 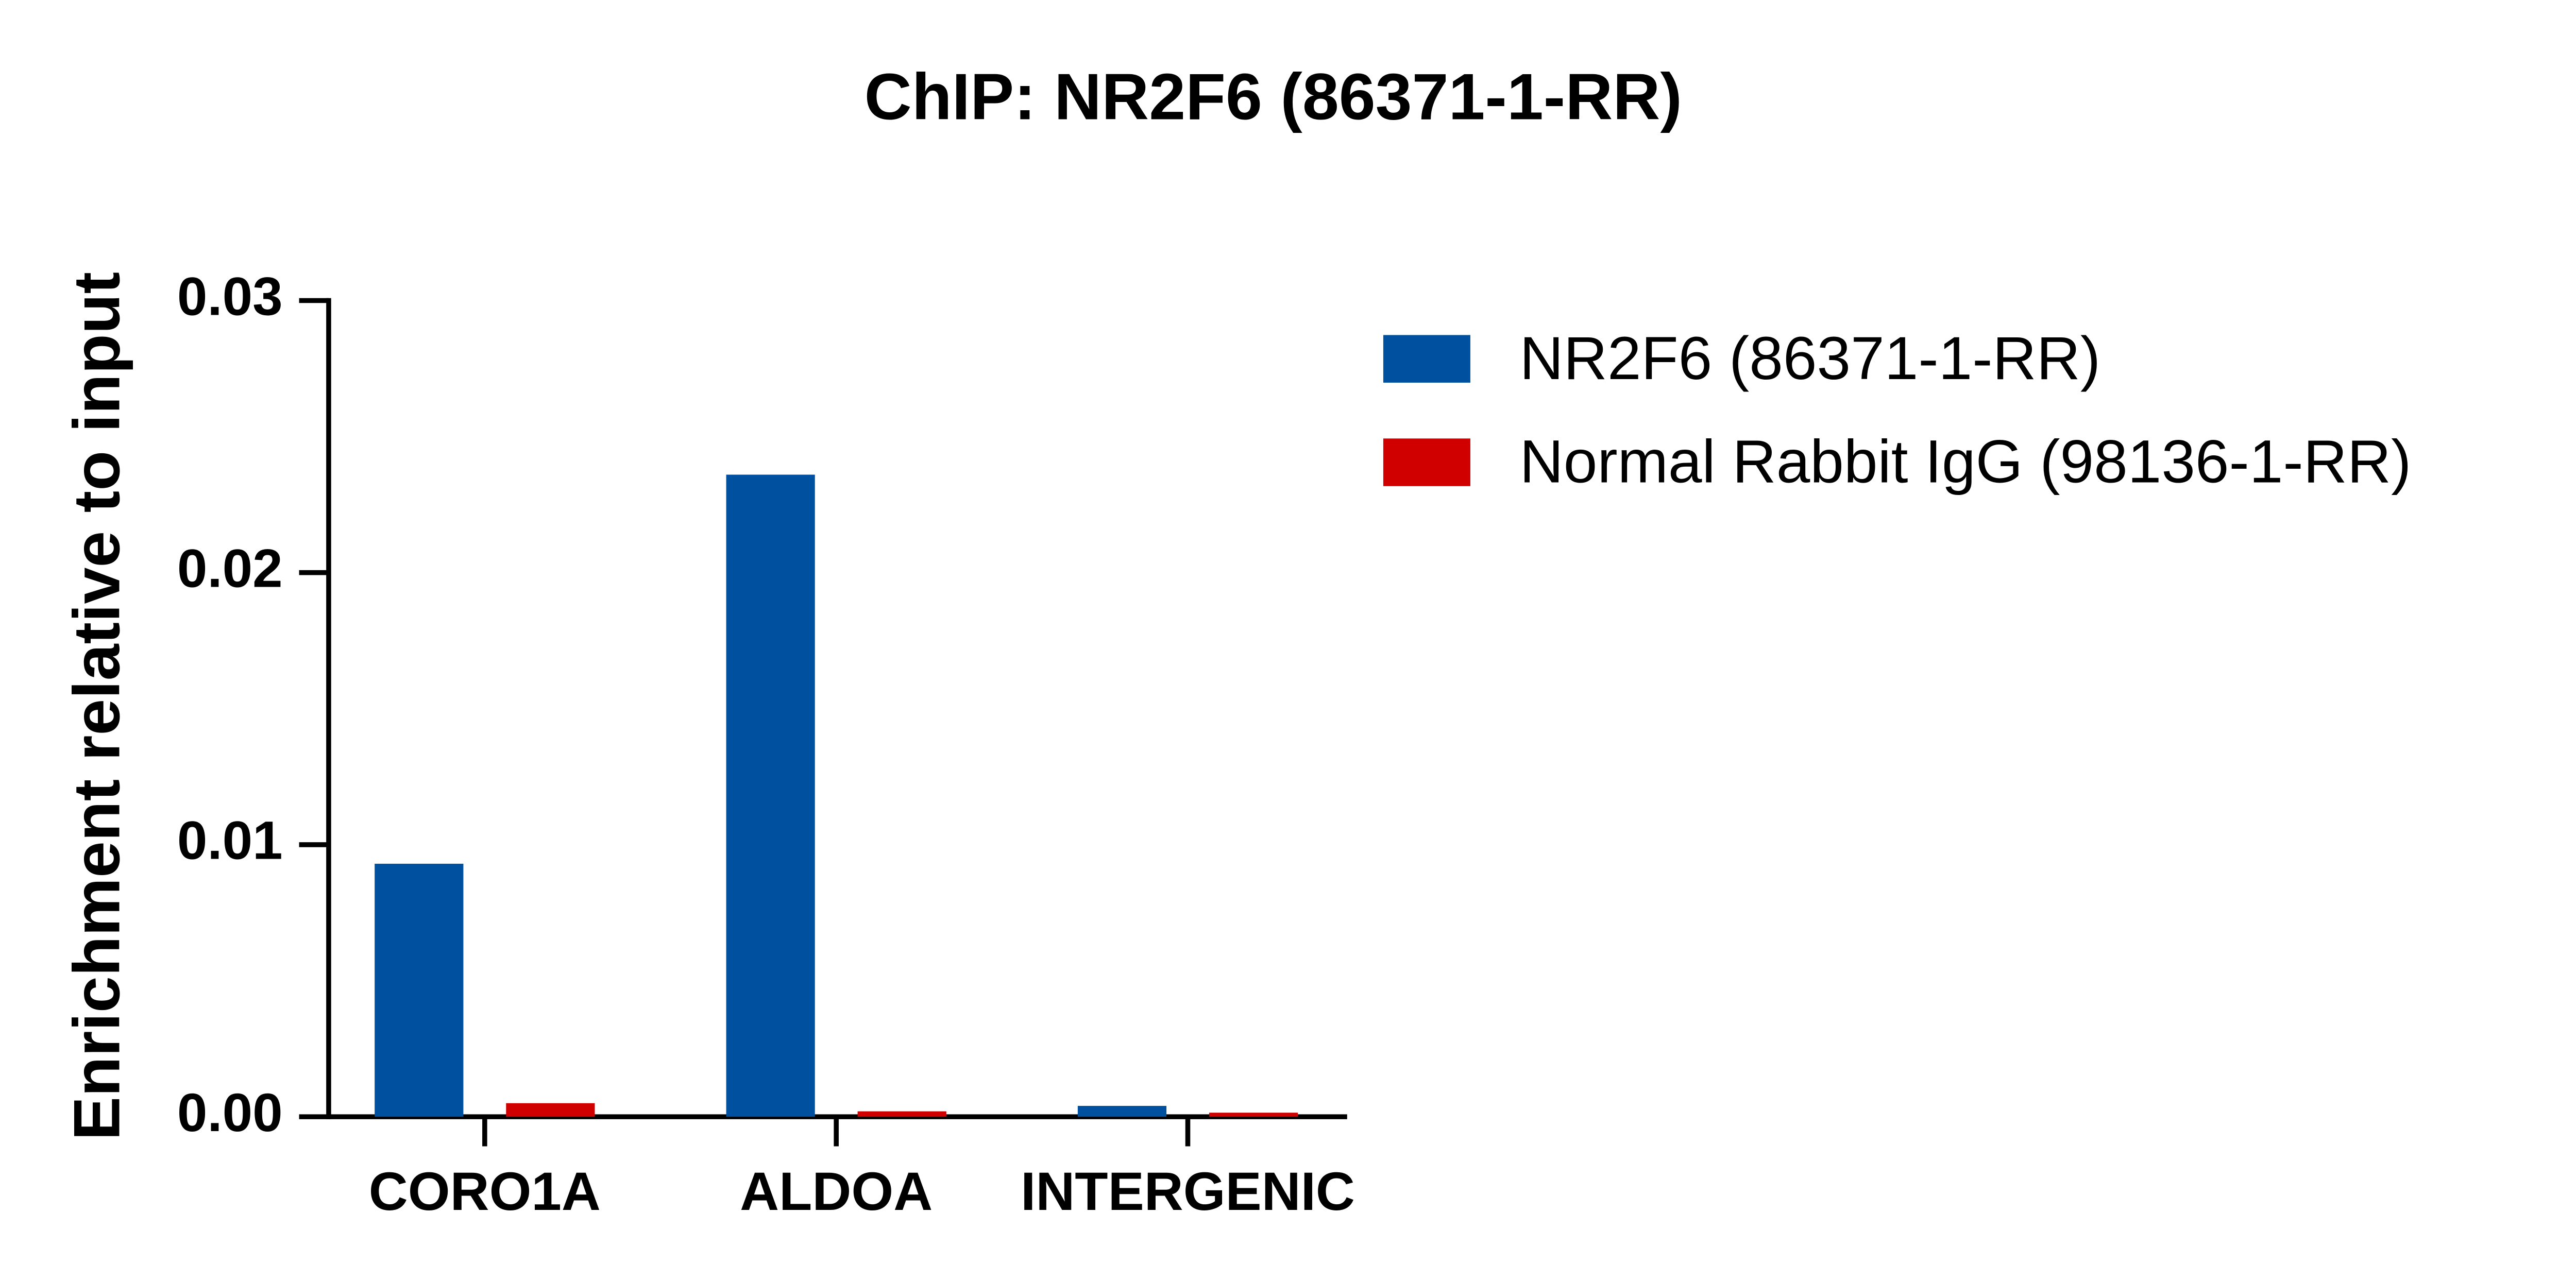 What do you see at coordinates (485, 1192) in the screenshot?
I see `x-tick-label: CORO1A` at bounding box center [485, 1192].